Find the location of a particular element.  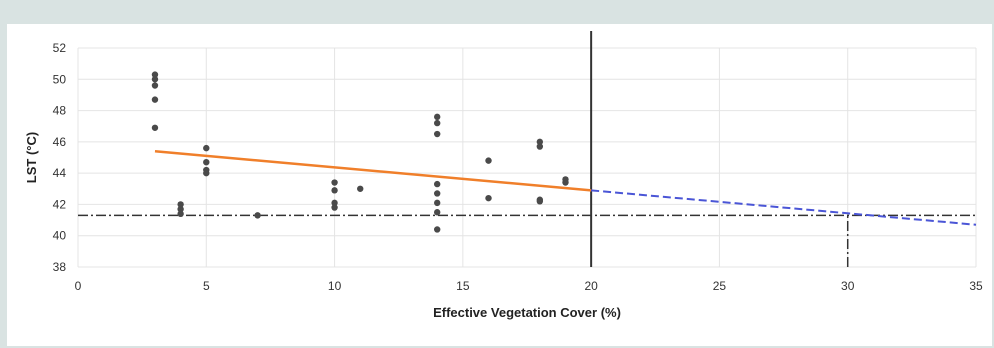

y-tick-label: 40 is located at coordinates (60, 236).